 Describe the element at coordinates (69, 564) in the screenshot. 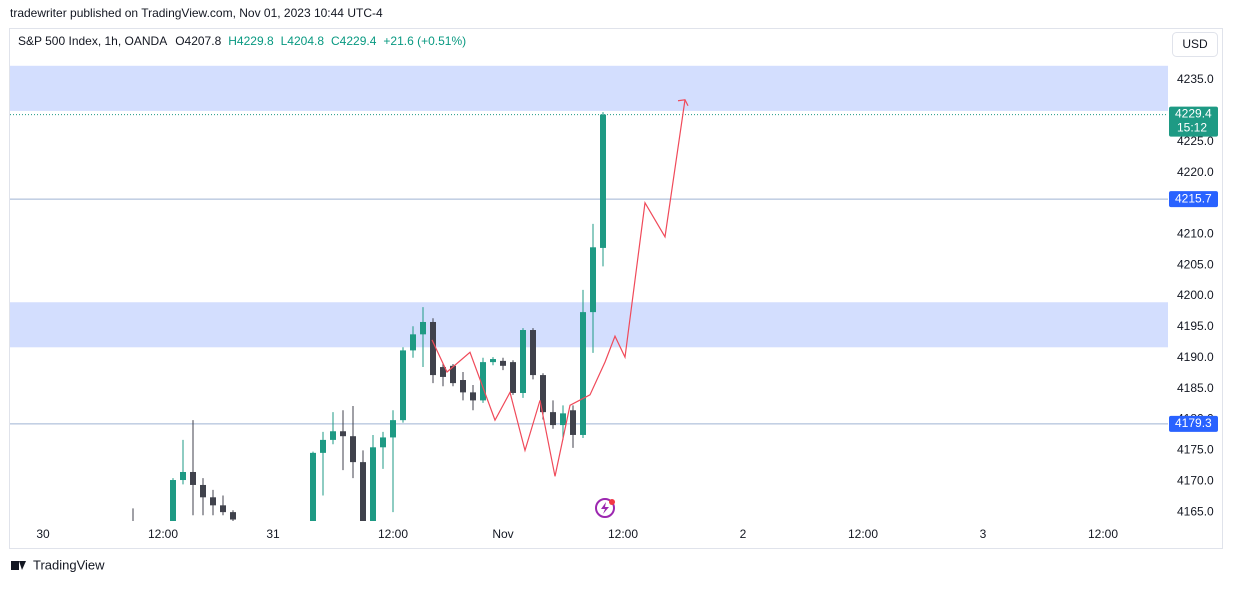

I see `footer: TradingView` at that location.